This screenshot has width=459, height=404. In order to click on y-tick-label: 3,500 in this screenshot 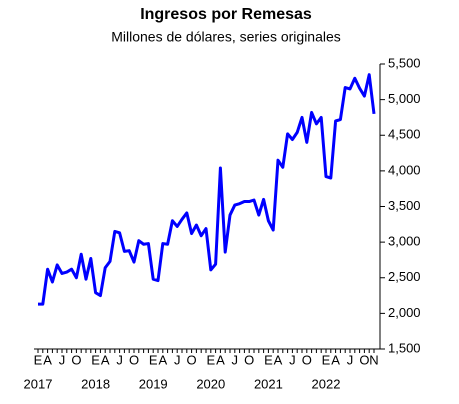, I will do `click(404, 205)`.